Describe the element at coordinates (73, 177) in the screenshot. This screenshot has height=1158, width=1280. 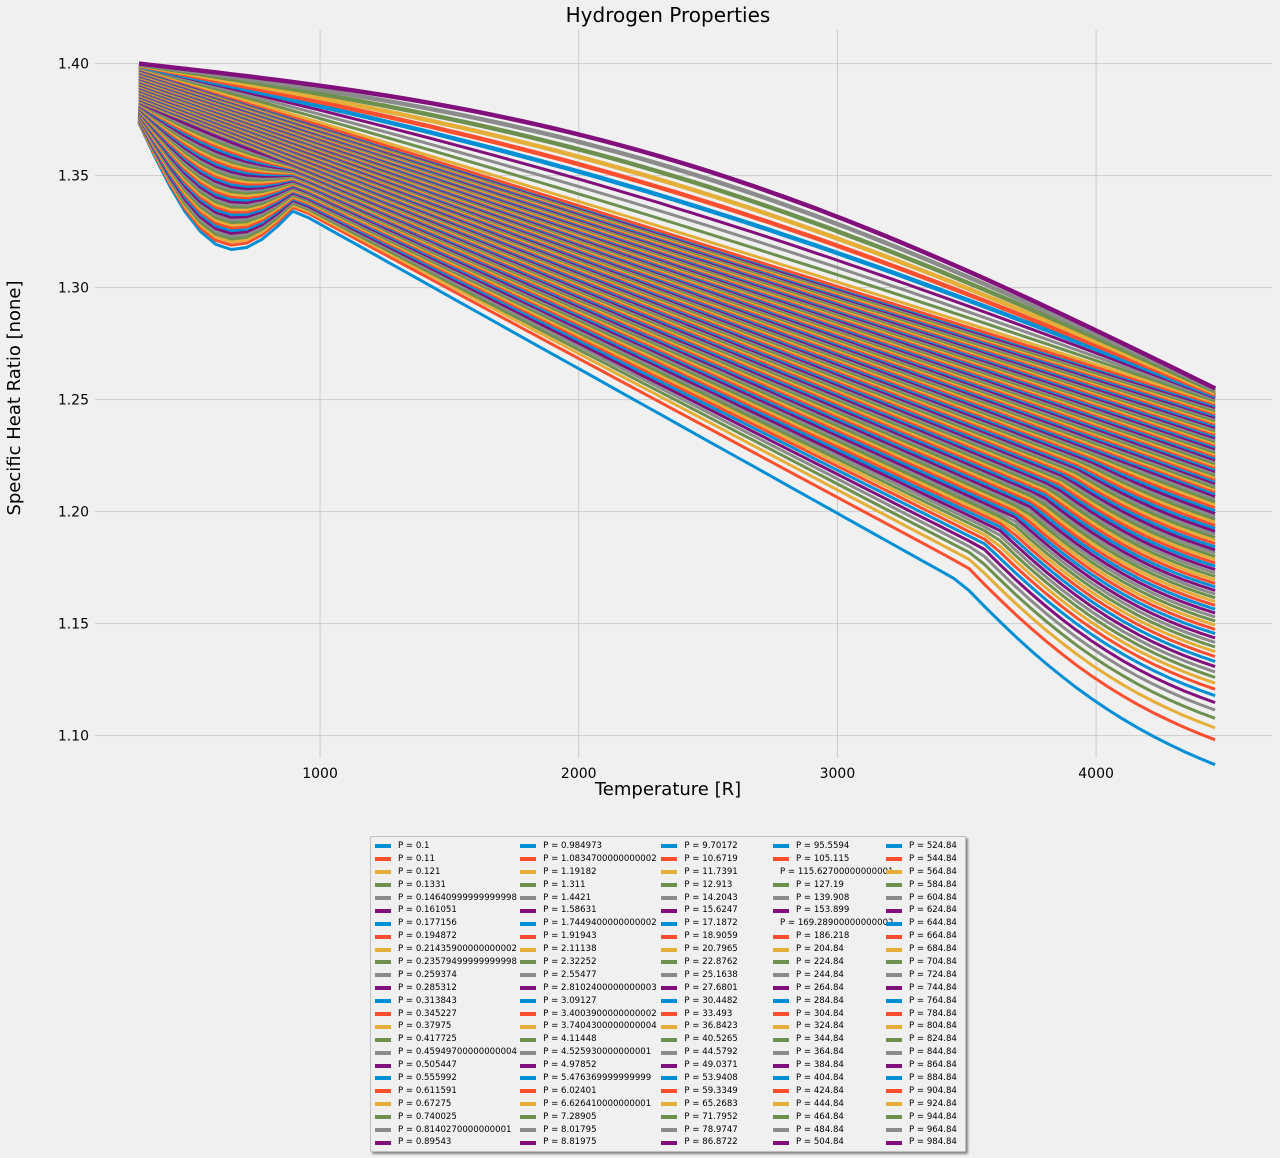
I see `y-tick-label: 1.35` at that location.